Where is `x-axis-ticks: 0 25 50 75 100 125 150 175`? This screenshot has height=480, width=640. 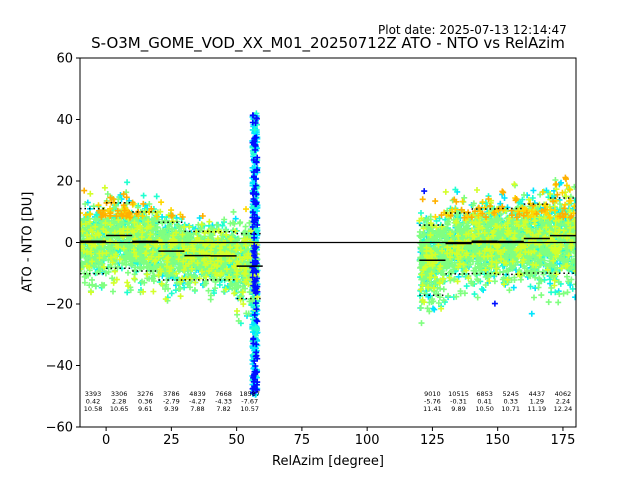 x-axis-ticks: 0 25 50 75 100 125 150 175 is located at coordinates (338, 437).